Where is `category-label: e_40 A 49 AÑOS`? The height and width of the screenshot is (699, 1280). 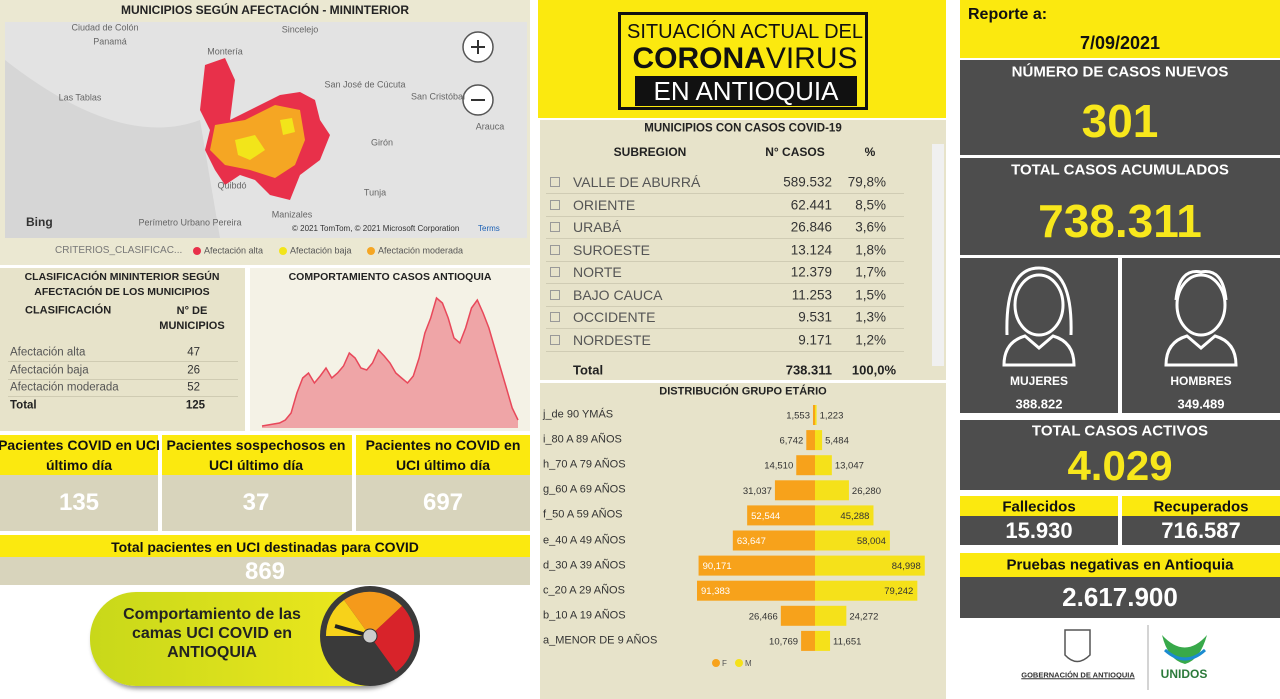
category-label: e_40 A 49 AÑOS is located at coordinates (584, 540).